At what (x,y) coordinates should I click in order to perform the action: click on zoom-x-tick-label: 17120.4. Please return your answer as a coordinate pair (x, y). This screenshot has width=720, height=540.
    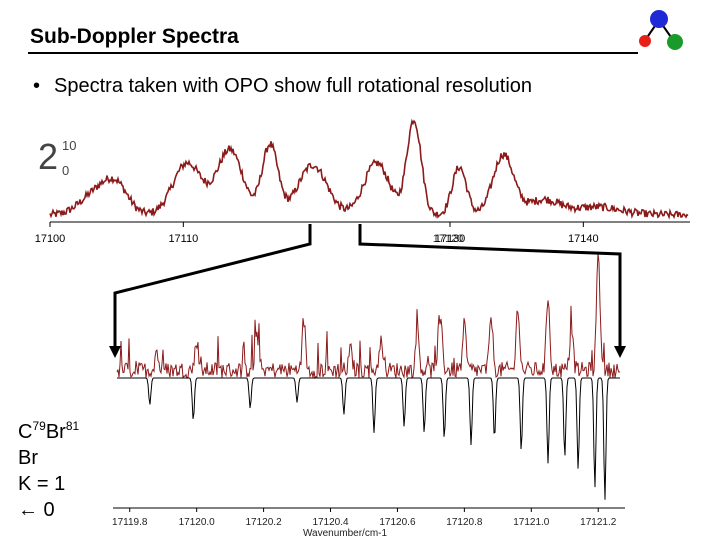
    Looking at the image, I should click on (330, 522).